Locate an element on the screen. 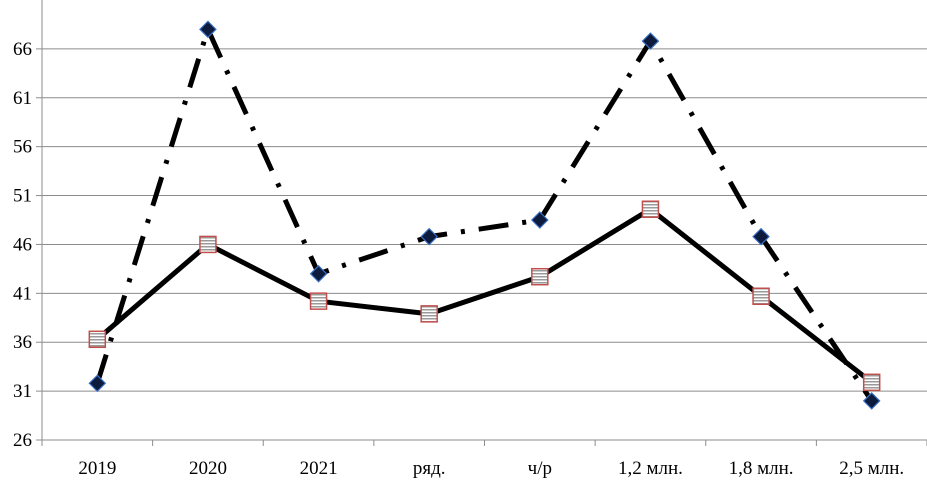  x-tick-label: 2020 is located at coordinates (208, 468).